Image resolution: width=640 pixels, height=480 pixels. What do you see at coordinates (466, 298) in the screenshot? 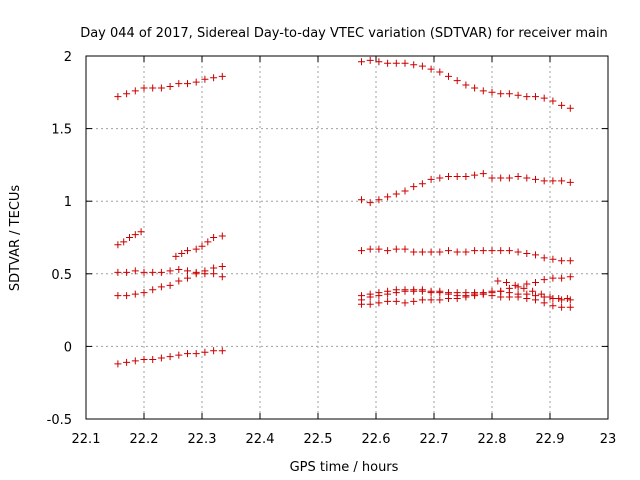
I see `series-s2-f` at bounding box center [466, 298].